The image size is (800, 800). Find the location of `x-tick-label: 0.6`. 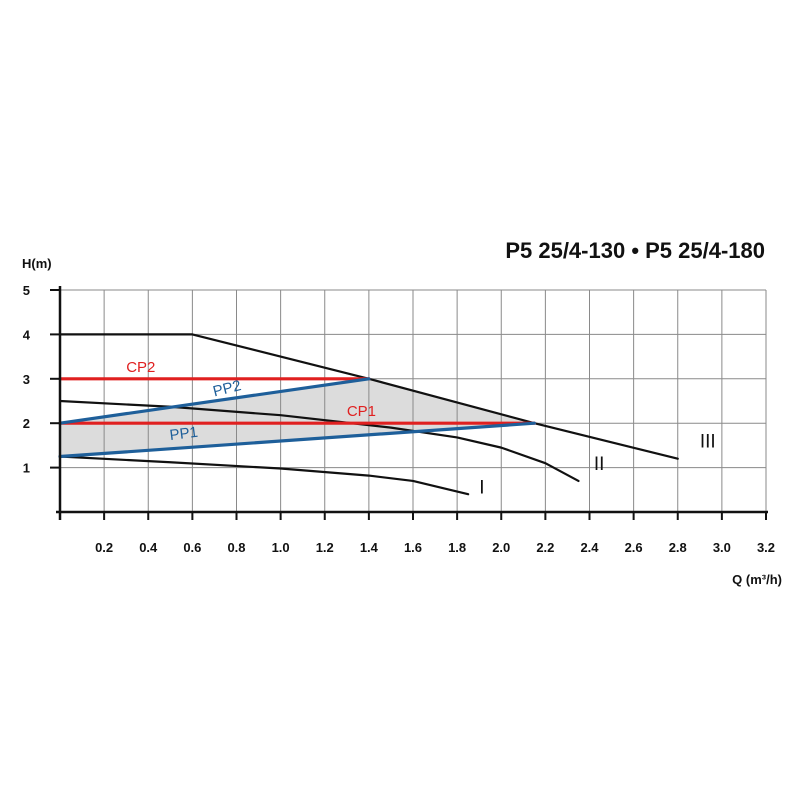

x-tick-label: 0.6 is located at coordinates (192, 547).